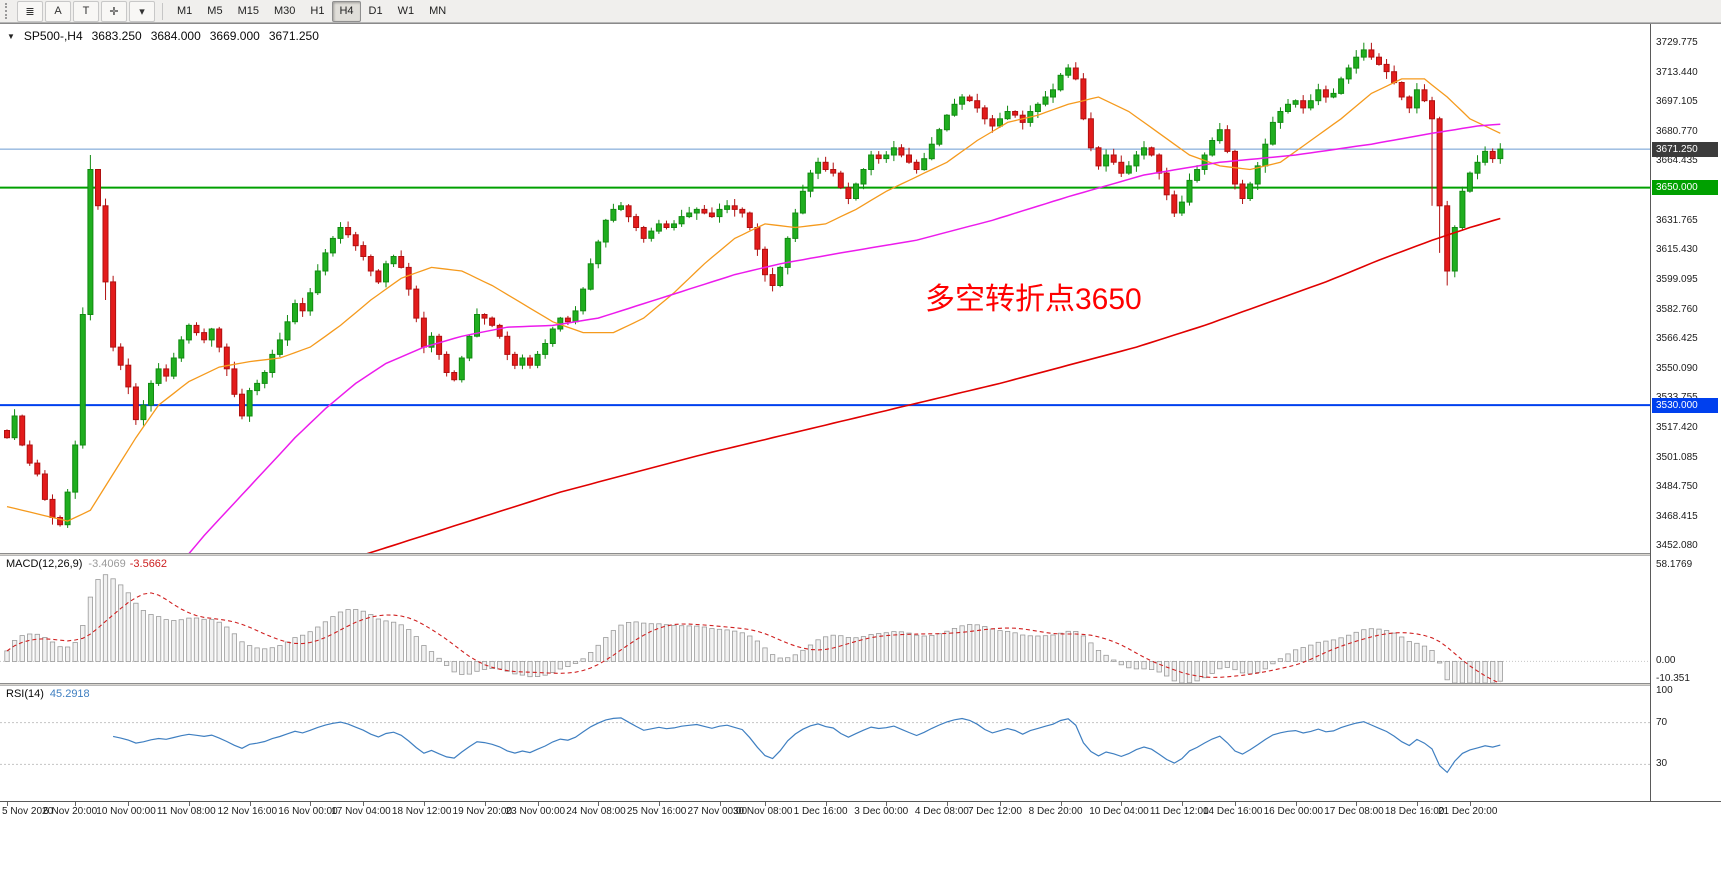  I want to click on price-tick: 3517.420, so click(1677, 427).